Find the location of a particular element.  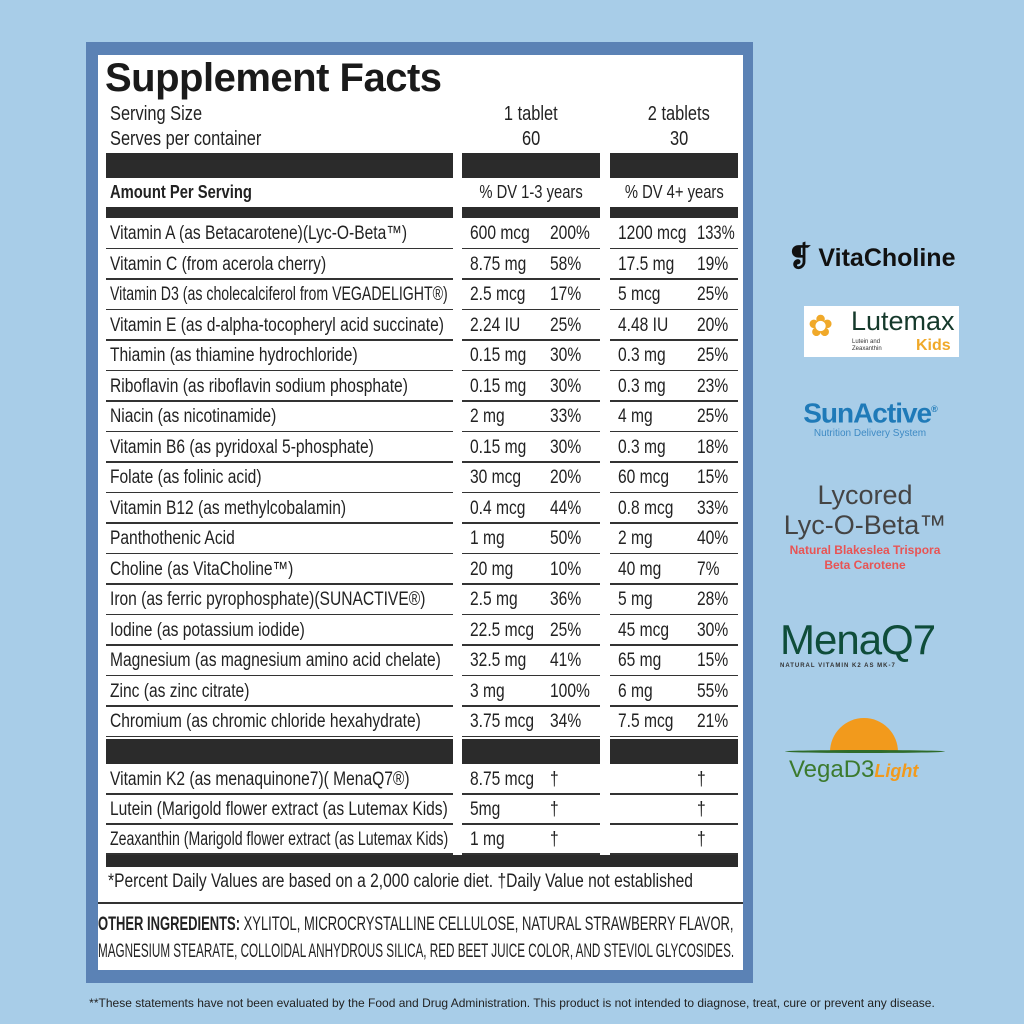

dv-1-3-years: 20% is located at coordinates (566, 477).